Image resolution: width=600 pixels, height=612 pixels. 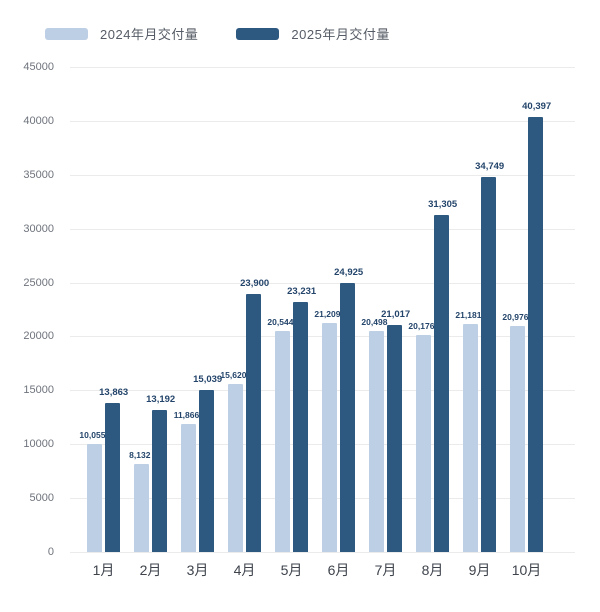 I want to click on bar-value-label-2024: 15,620, so click(x=233, y=374).